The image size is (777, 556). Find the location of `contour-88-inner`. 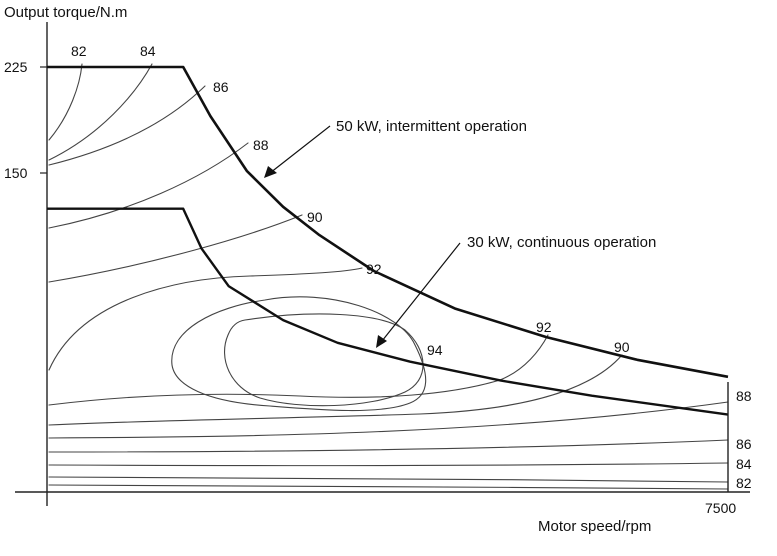

contour-88-inner is located at coordinates (148, 185).